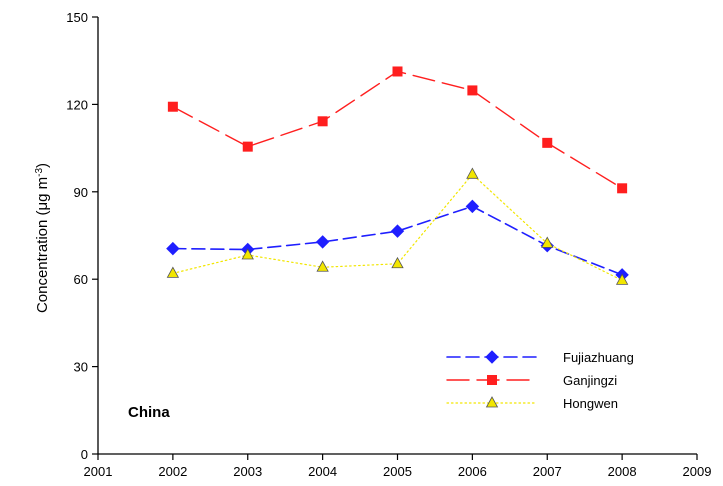 Image resolution: width=723 pixels, height=486 pixels. What do you see at coordinates (149, 412) in the screenshot?
I see `annotation-label: China` at bounding box center [149, 412].